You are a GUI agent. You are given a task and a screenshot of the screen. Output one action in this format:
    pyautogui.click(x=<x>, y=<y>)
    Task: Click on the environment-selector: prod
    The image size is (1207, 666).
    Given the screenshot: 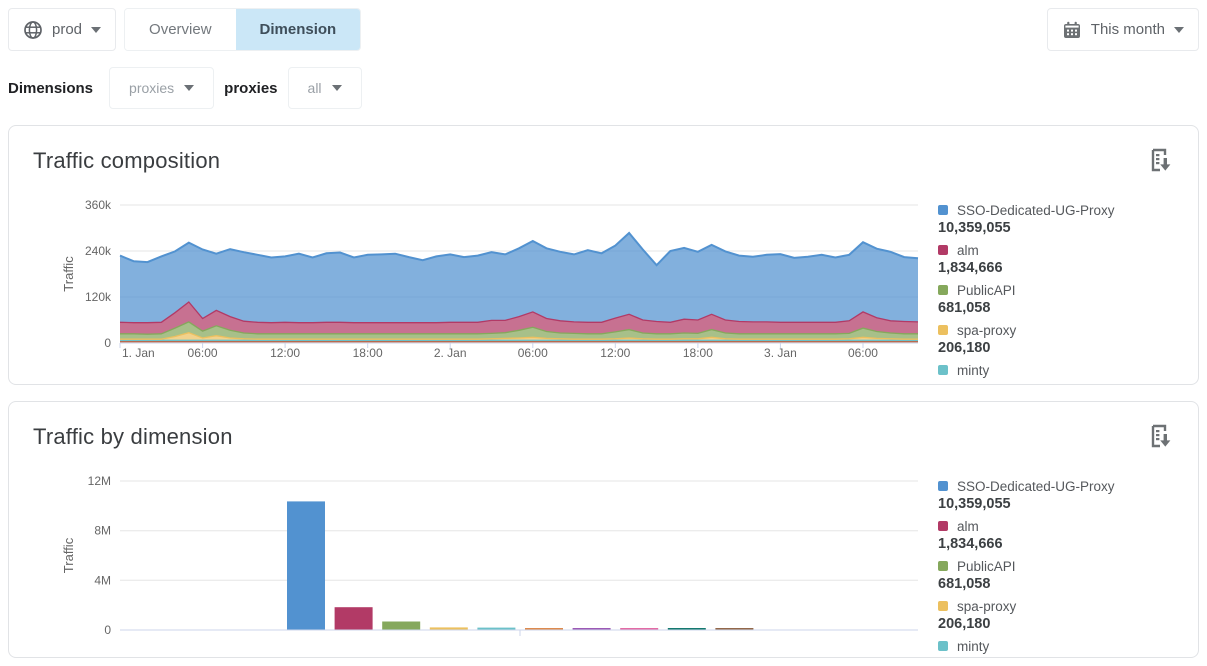 What is the action you would take?
    pyautogui.click(x=62, y=29)
    